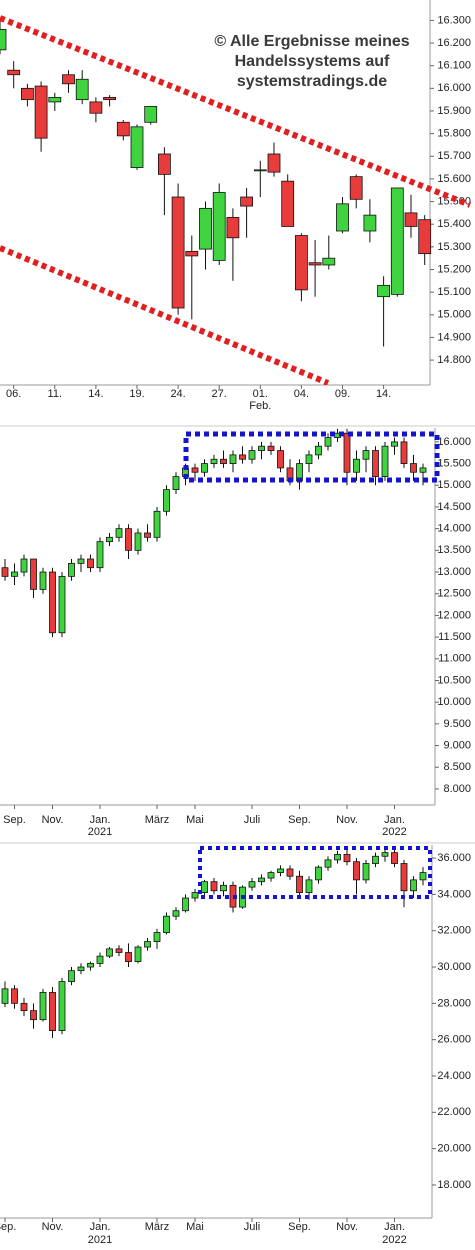 Image resolution: width=475 pixels, height=1250 pixels. I want to click on y-tick-label: 12.500, so click(454, 594).